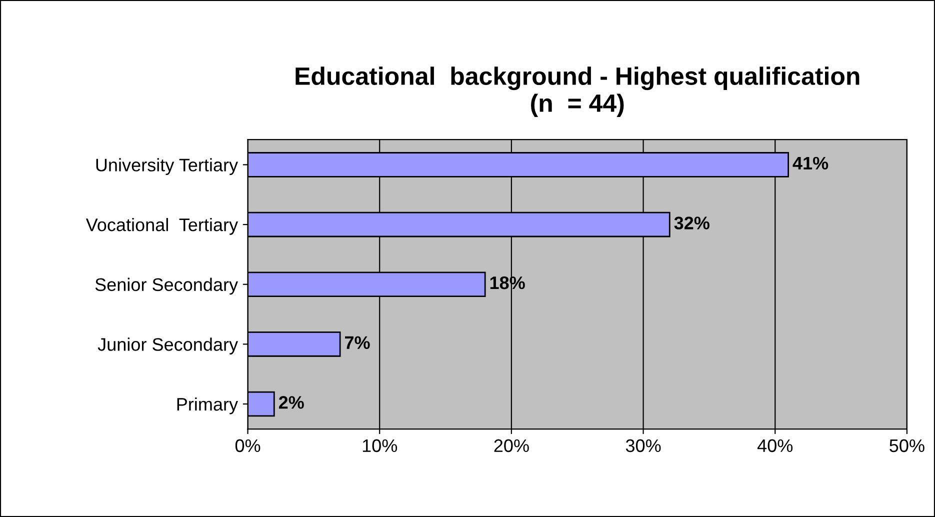  What do you see at coordinates (247, 445) in the screenshot?
I see `x-tick-label: 0%` at bounding box center [247, 445].